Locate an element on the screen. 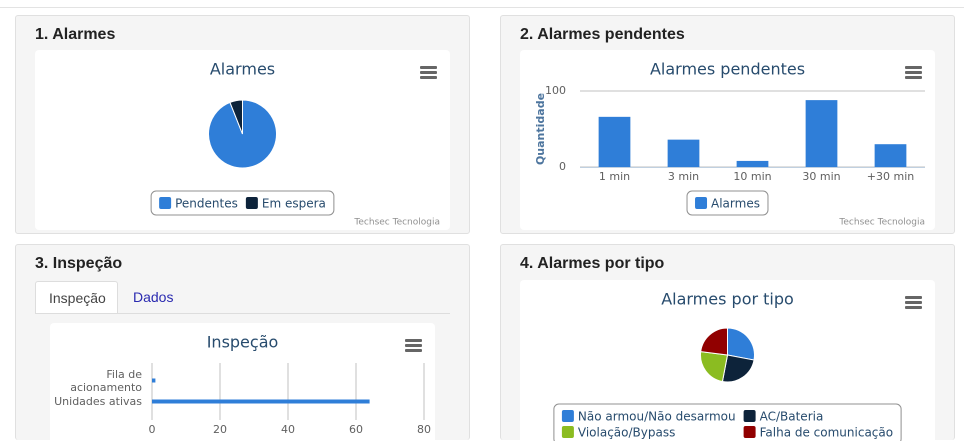  x-tick-label: 20 is located at coordinates (220, 429).